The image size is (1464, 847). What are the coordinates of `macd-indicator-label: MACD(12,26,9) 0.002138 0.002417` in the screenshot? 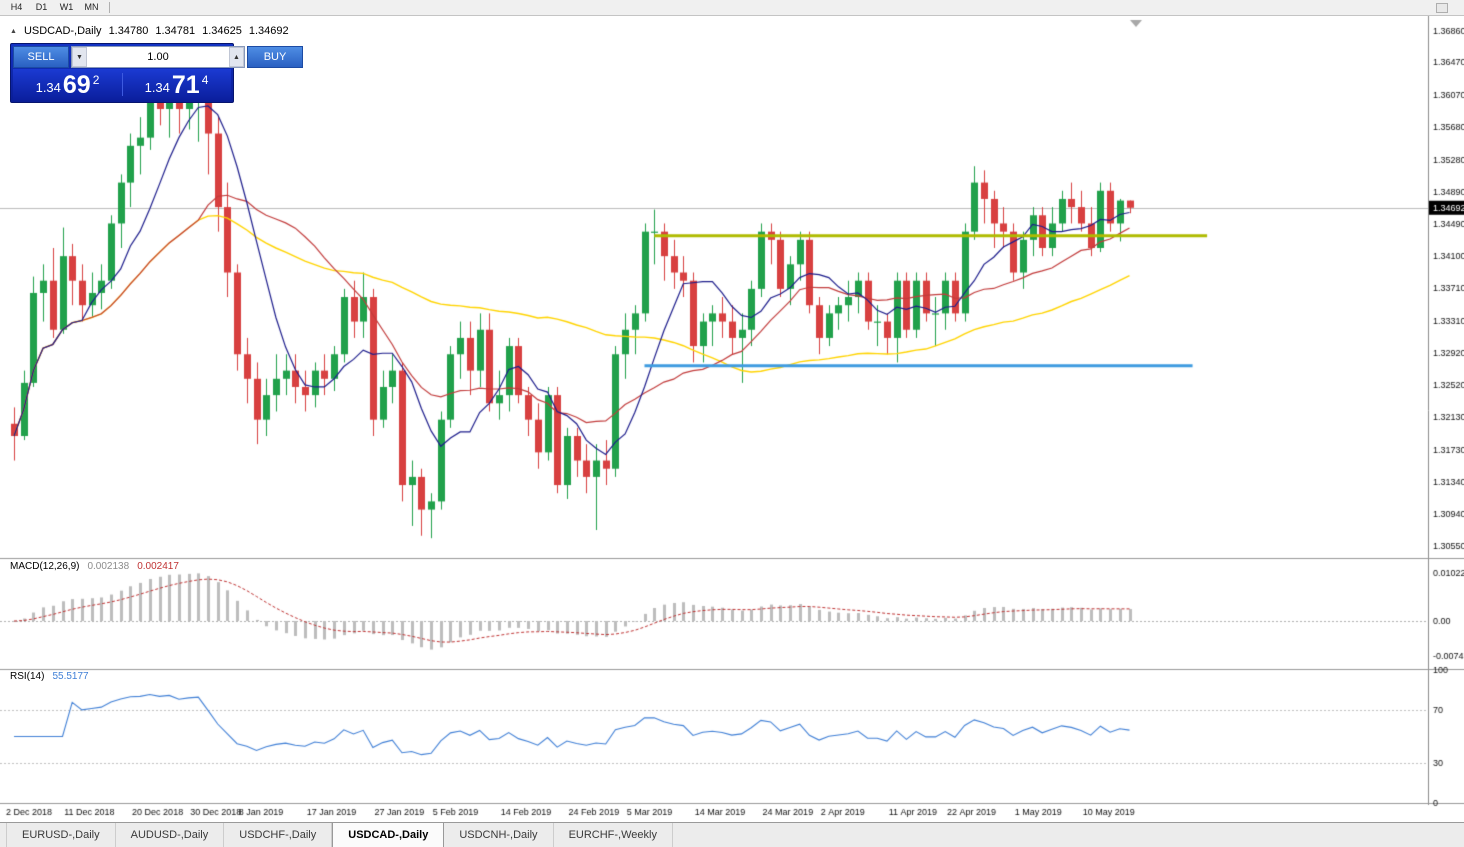 It's located at (94, 566).